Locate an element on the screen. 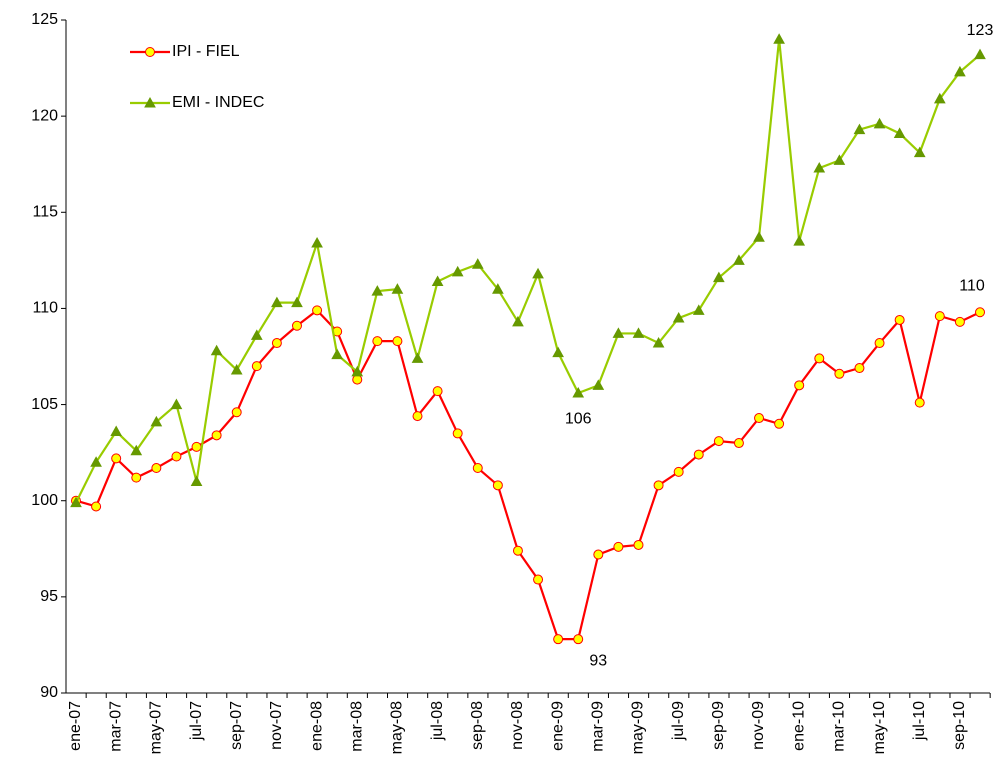  x-tick-label: ene-07 is located at coordinates (75, 726).